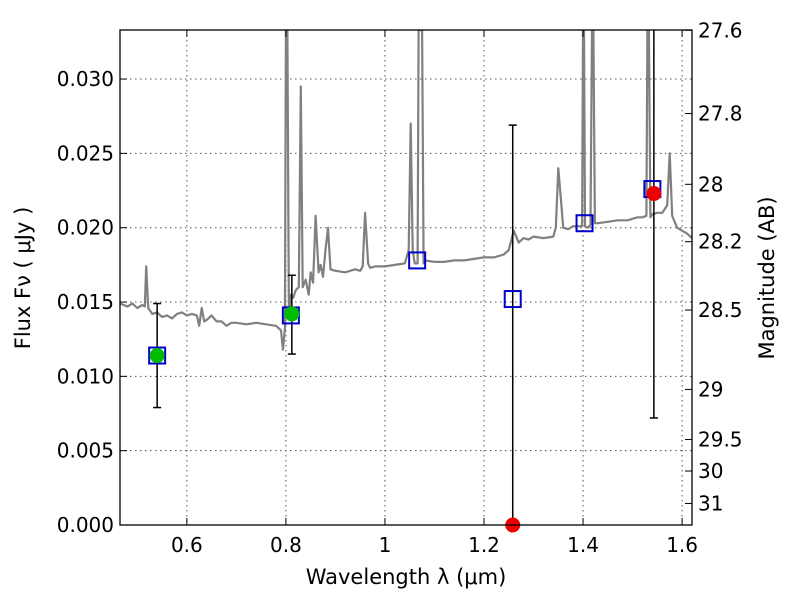  What do you see at coordinates (385, 545) in the screenshot?
I see `x-tick-label: 1` at bounding box center [385, 545].